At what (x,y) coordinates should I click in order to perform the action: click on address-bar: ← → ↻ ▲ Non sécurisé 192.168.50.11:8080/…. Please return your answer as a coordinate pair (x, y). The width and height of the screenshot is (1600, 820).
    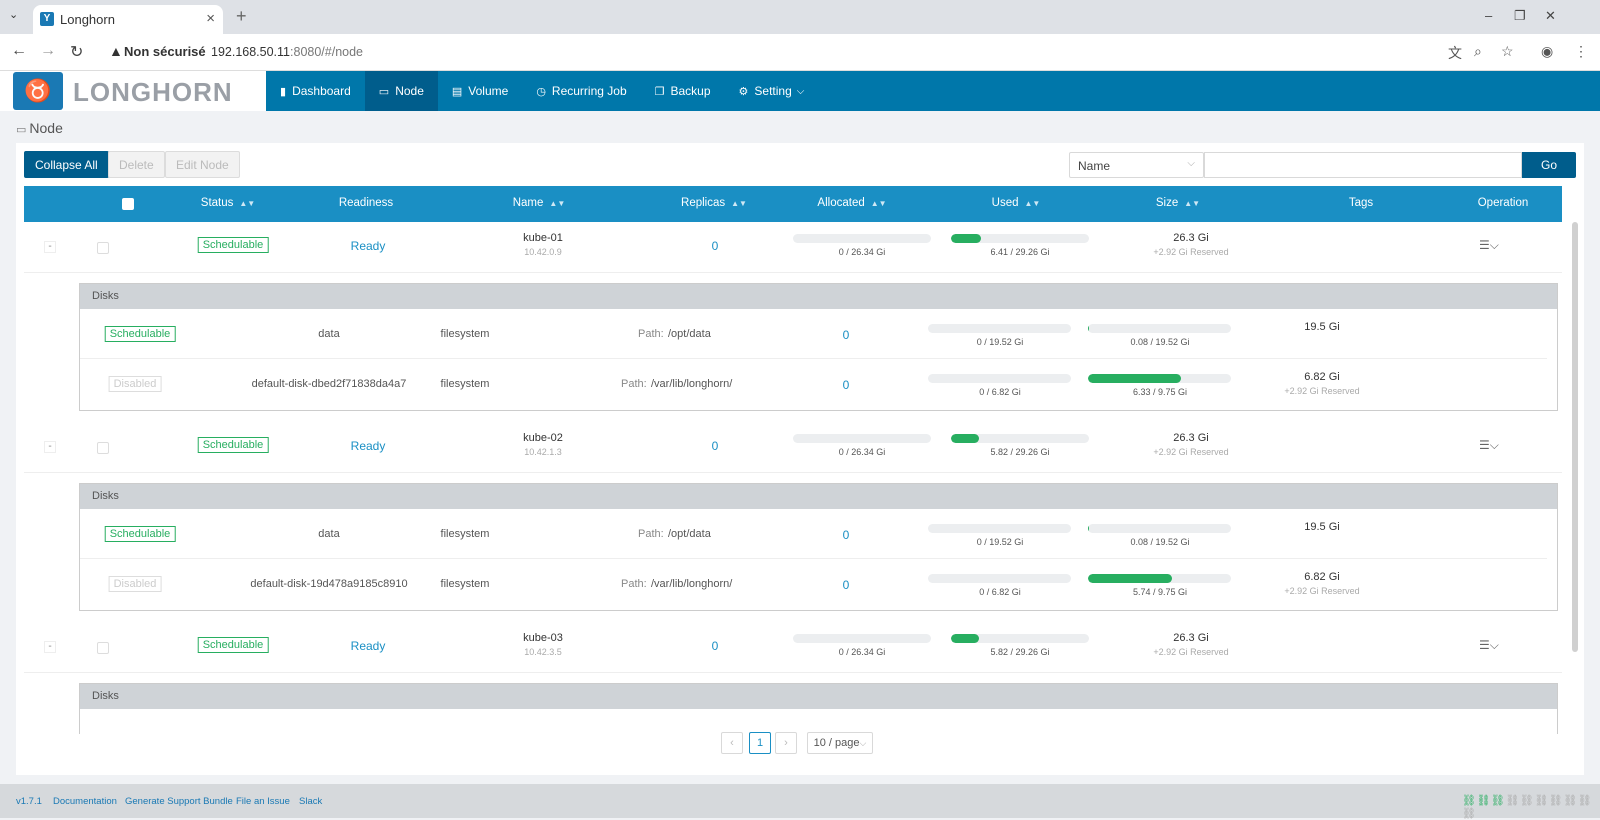
    Looking at the image, I should click on (800, 52).